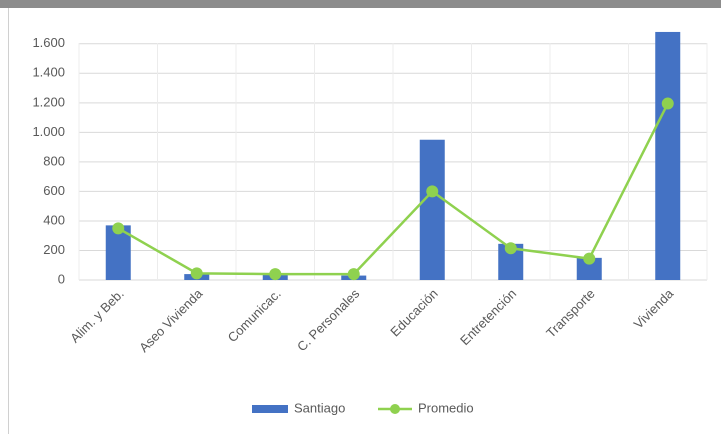 The width and height of the screenshot is (721, 434). What do you see at coordinates (61, 278) in the screenshot?
I see `y-tick-label: 0` at bounding box center [61, 278].